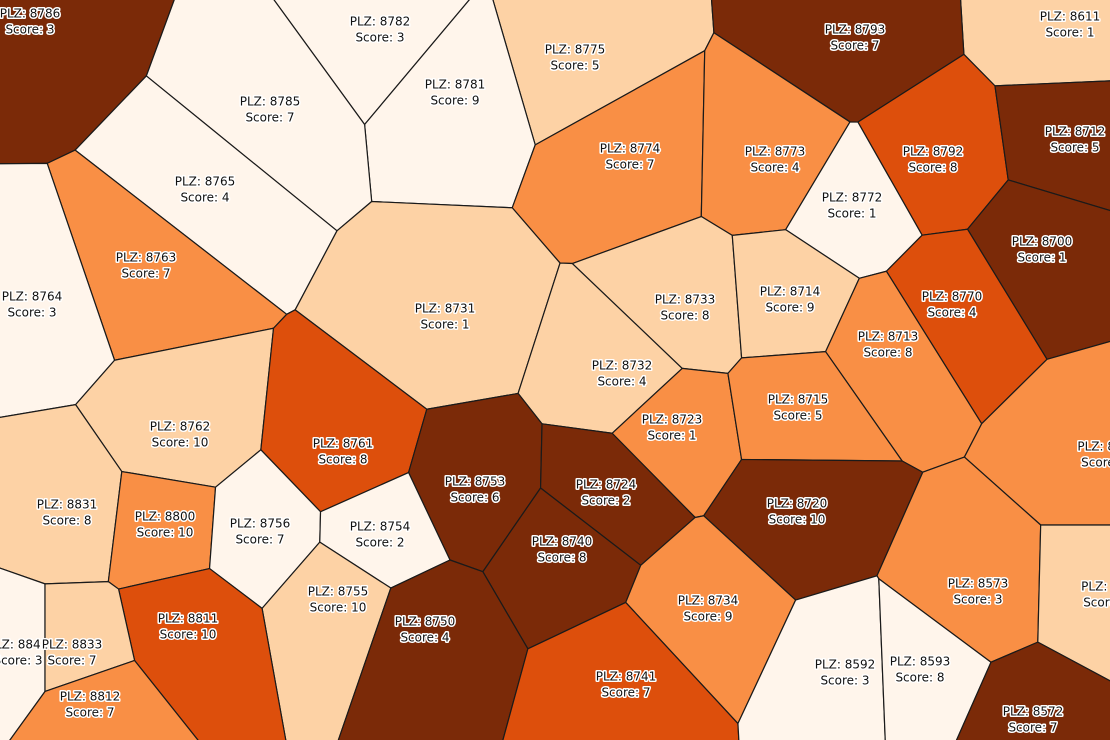 This screenshot has width=1110, height=740. Describe the element at coordinates (1095, 587) in the screenshot. I see `plz-label: PLZ: 8` at that location.